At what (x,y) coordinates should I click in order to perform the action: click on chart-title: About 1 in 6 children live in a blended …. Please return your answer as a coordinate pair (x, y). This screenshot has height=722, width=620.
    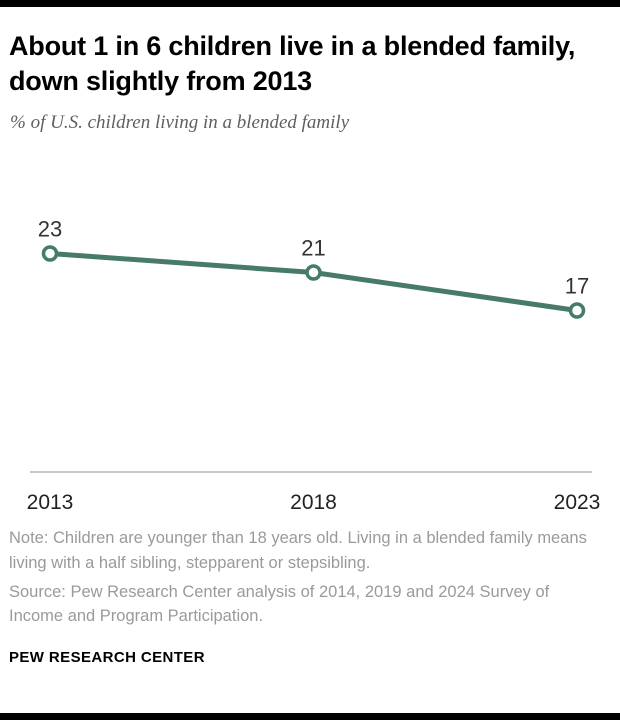
    Looking at the image, I should click on (292, 64).